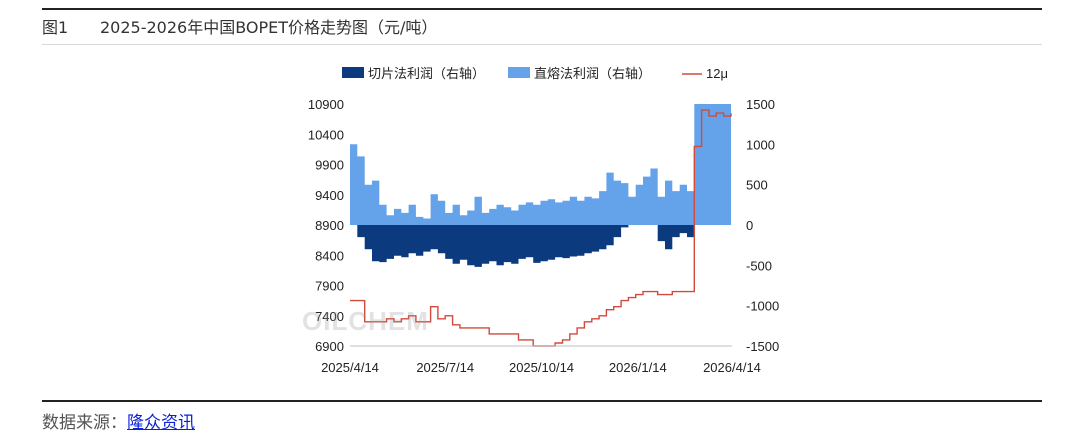 The image size is (1080, 436). I want to click on y-right-tick-label: 0, so click(749, 225).